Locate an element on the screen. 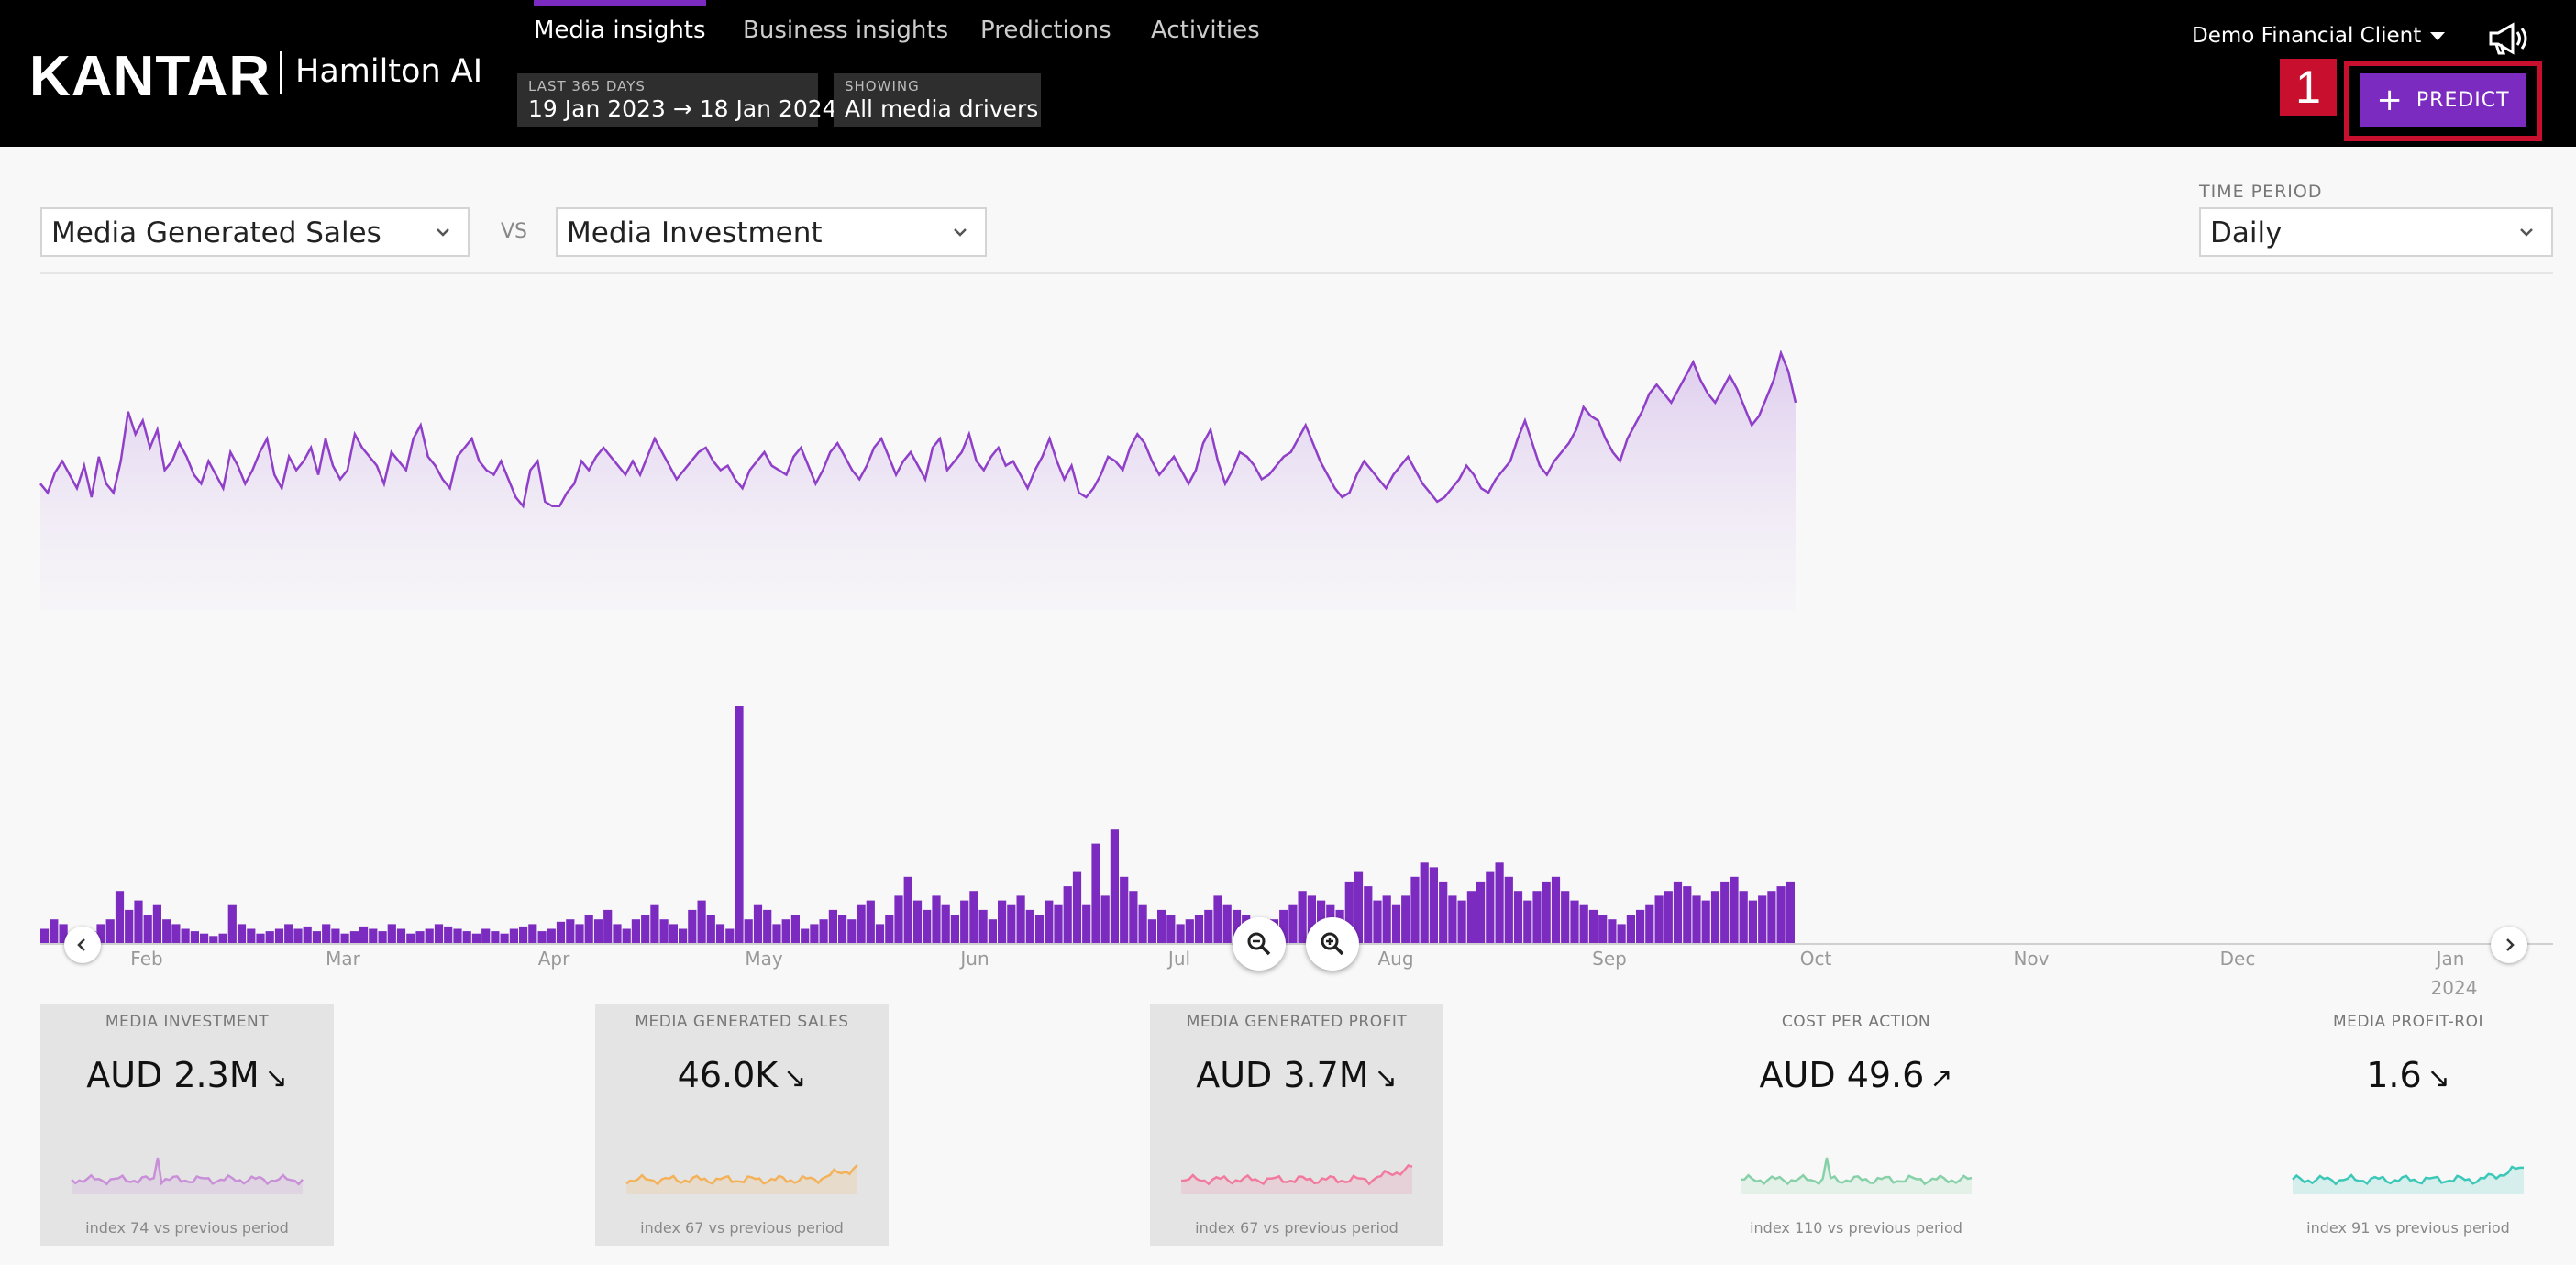 The image size is (2576, 1265). x-tick-label: Apr is located at coordinates (554, 959).